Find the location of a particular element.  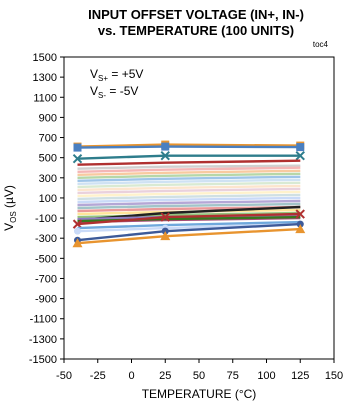

x-tick-label: 50 is located at coordinates (199, 376).